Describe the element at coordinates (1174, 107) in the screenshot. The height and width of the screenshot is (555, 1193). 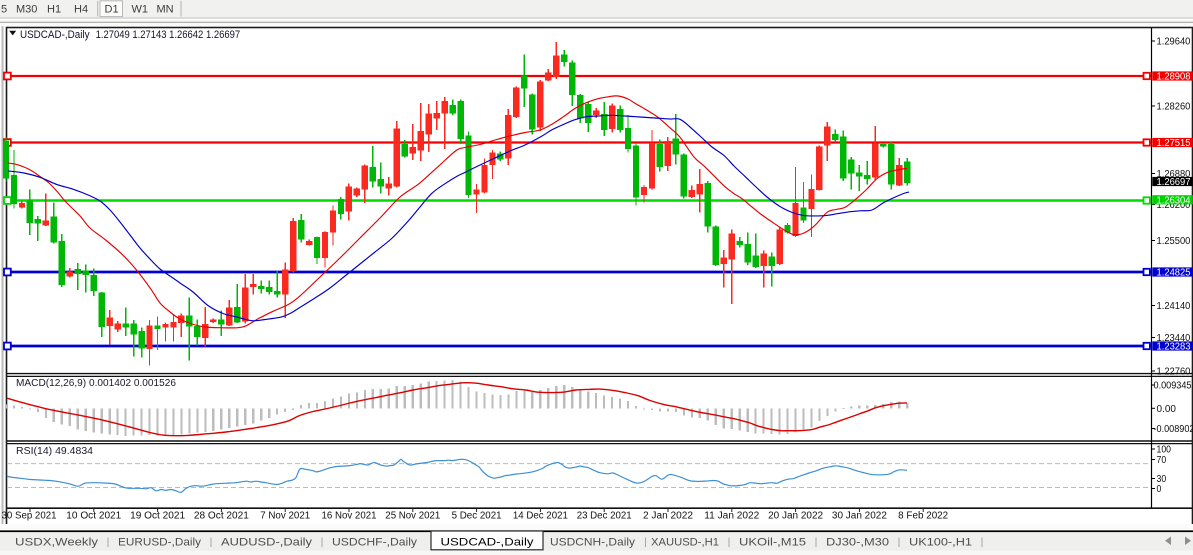
I see `svg-text: 1.28260` at that location.